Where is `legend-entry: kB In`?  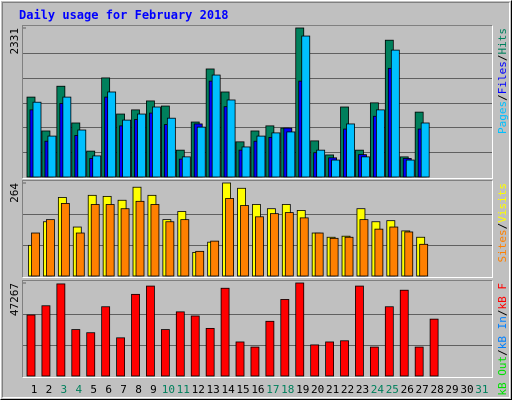
legend-entry: kB In is located at coordinates (502, 332).